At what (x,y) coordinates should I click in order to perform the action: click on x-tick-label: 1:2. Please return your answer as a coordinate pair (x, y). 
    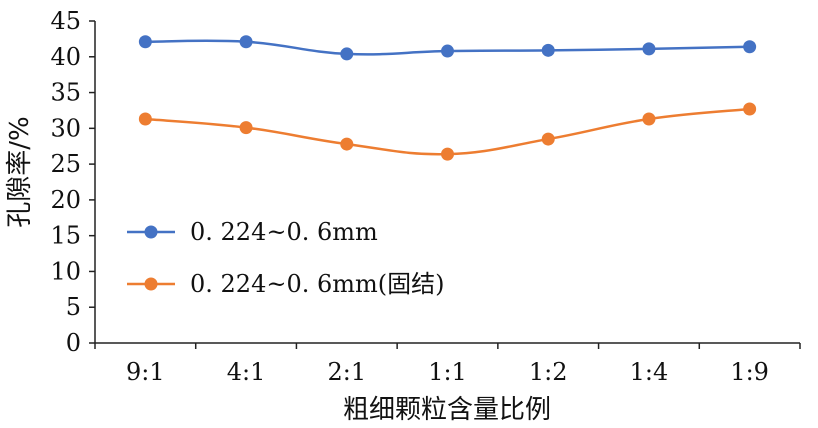
    Looking at the image, I should click on (548, 372).